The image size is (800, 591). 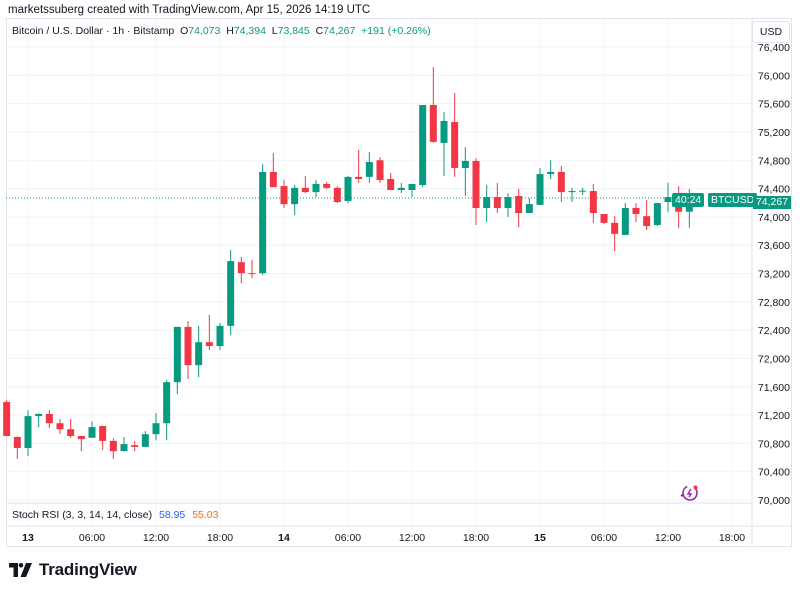 What do you see at coordinates (284, 538) in the screenshot?
I see `time-tick-label: 14` at bounding box center [284, 538].